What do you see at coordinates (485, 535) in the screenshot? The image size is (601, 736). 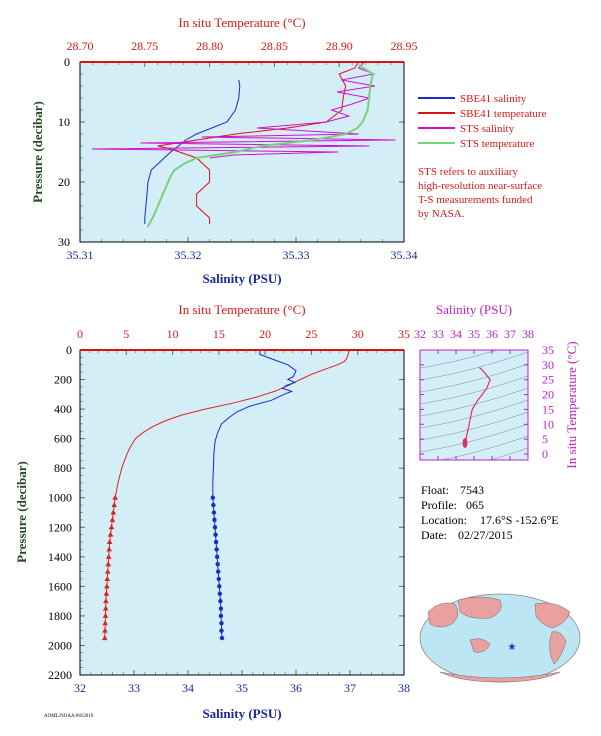 I see `date-value: 02/27/2015` at bounding box center [485, 535].